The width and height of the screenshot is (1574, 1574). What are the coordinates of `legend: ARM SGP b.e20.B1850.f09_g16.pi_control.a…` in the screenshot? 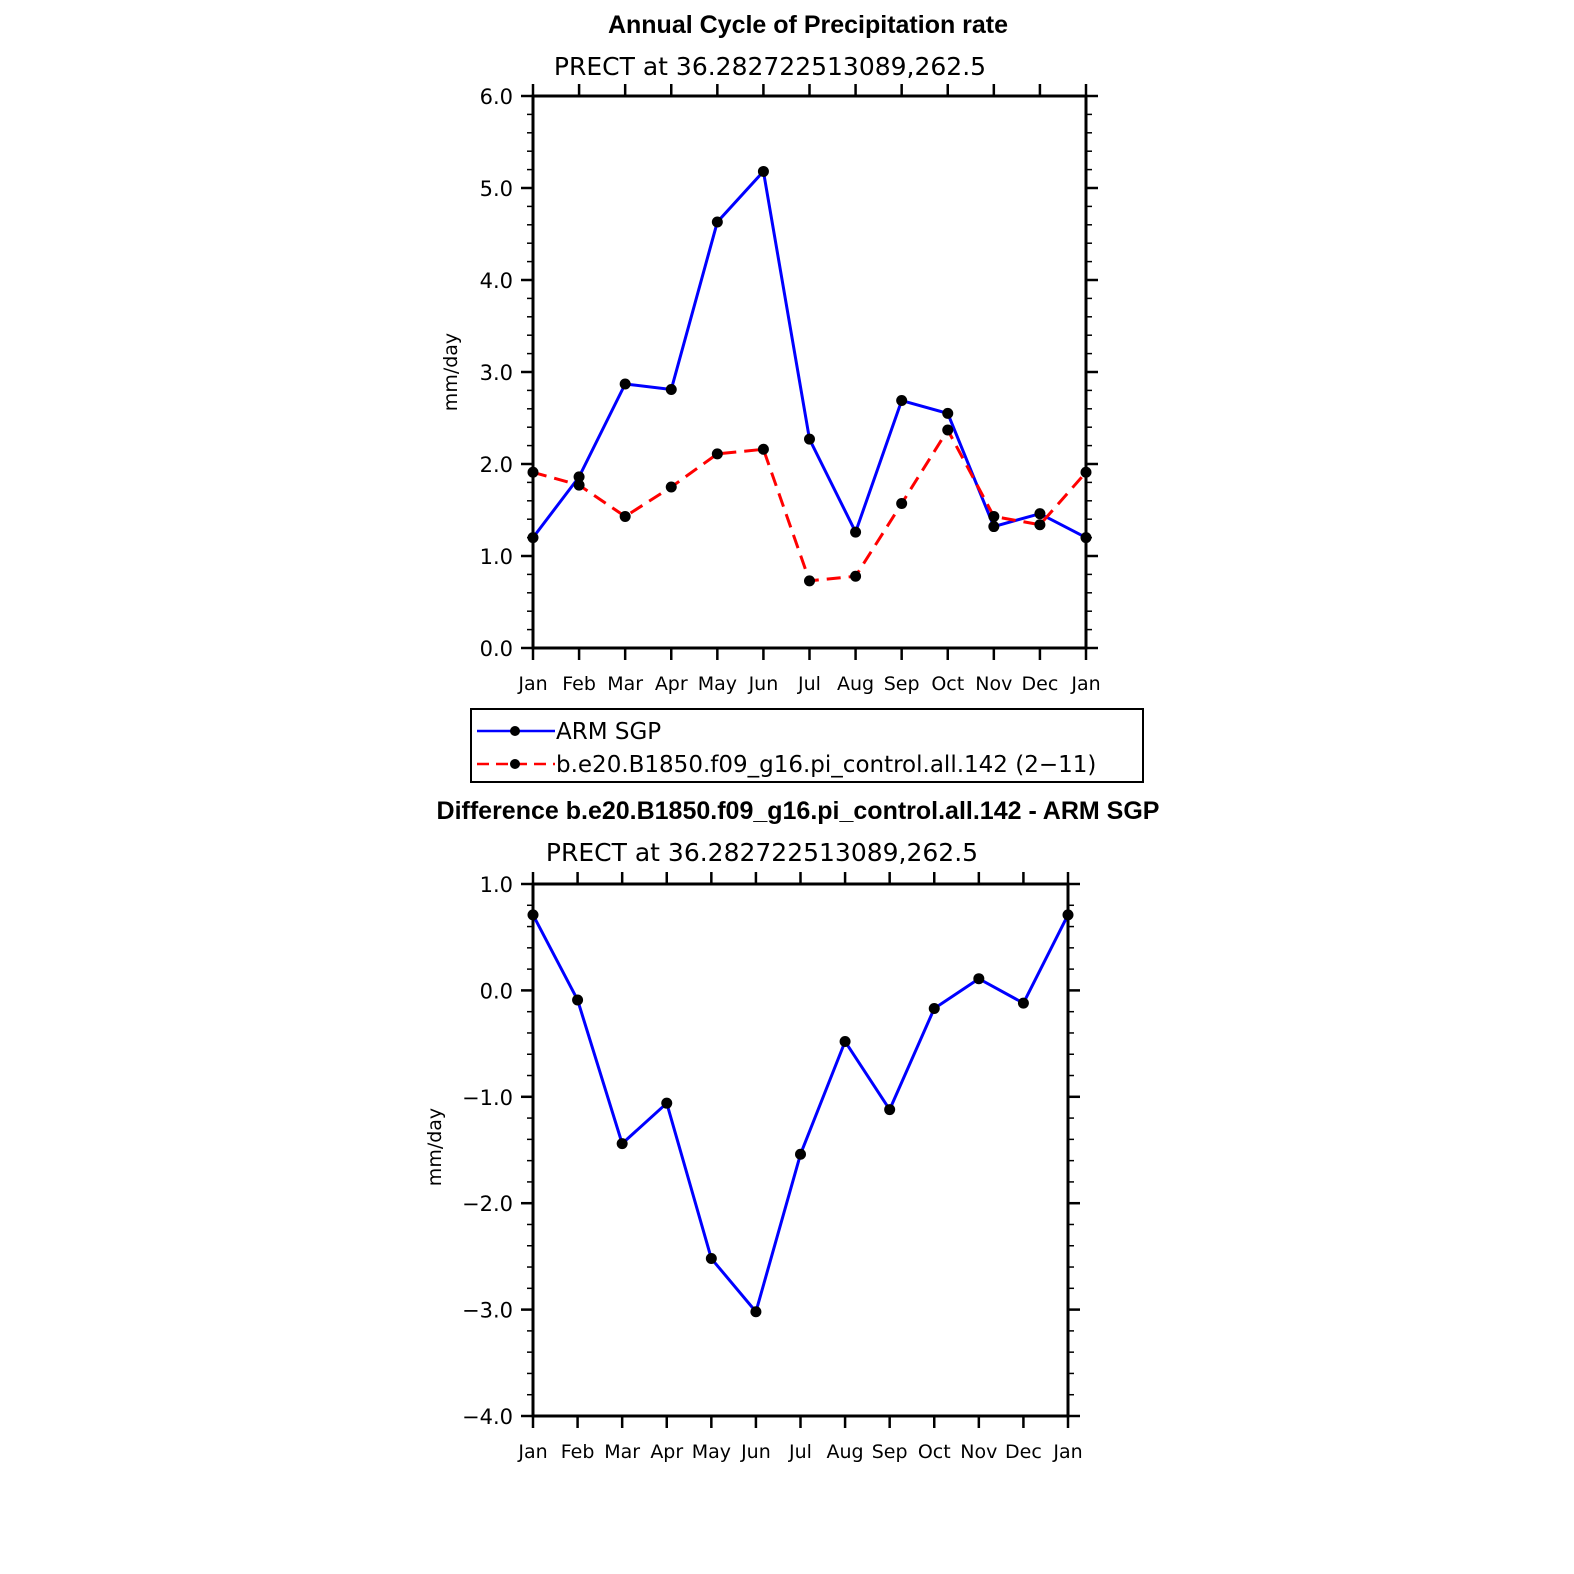 It's located at (807, 745).